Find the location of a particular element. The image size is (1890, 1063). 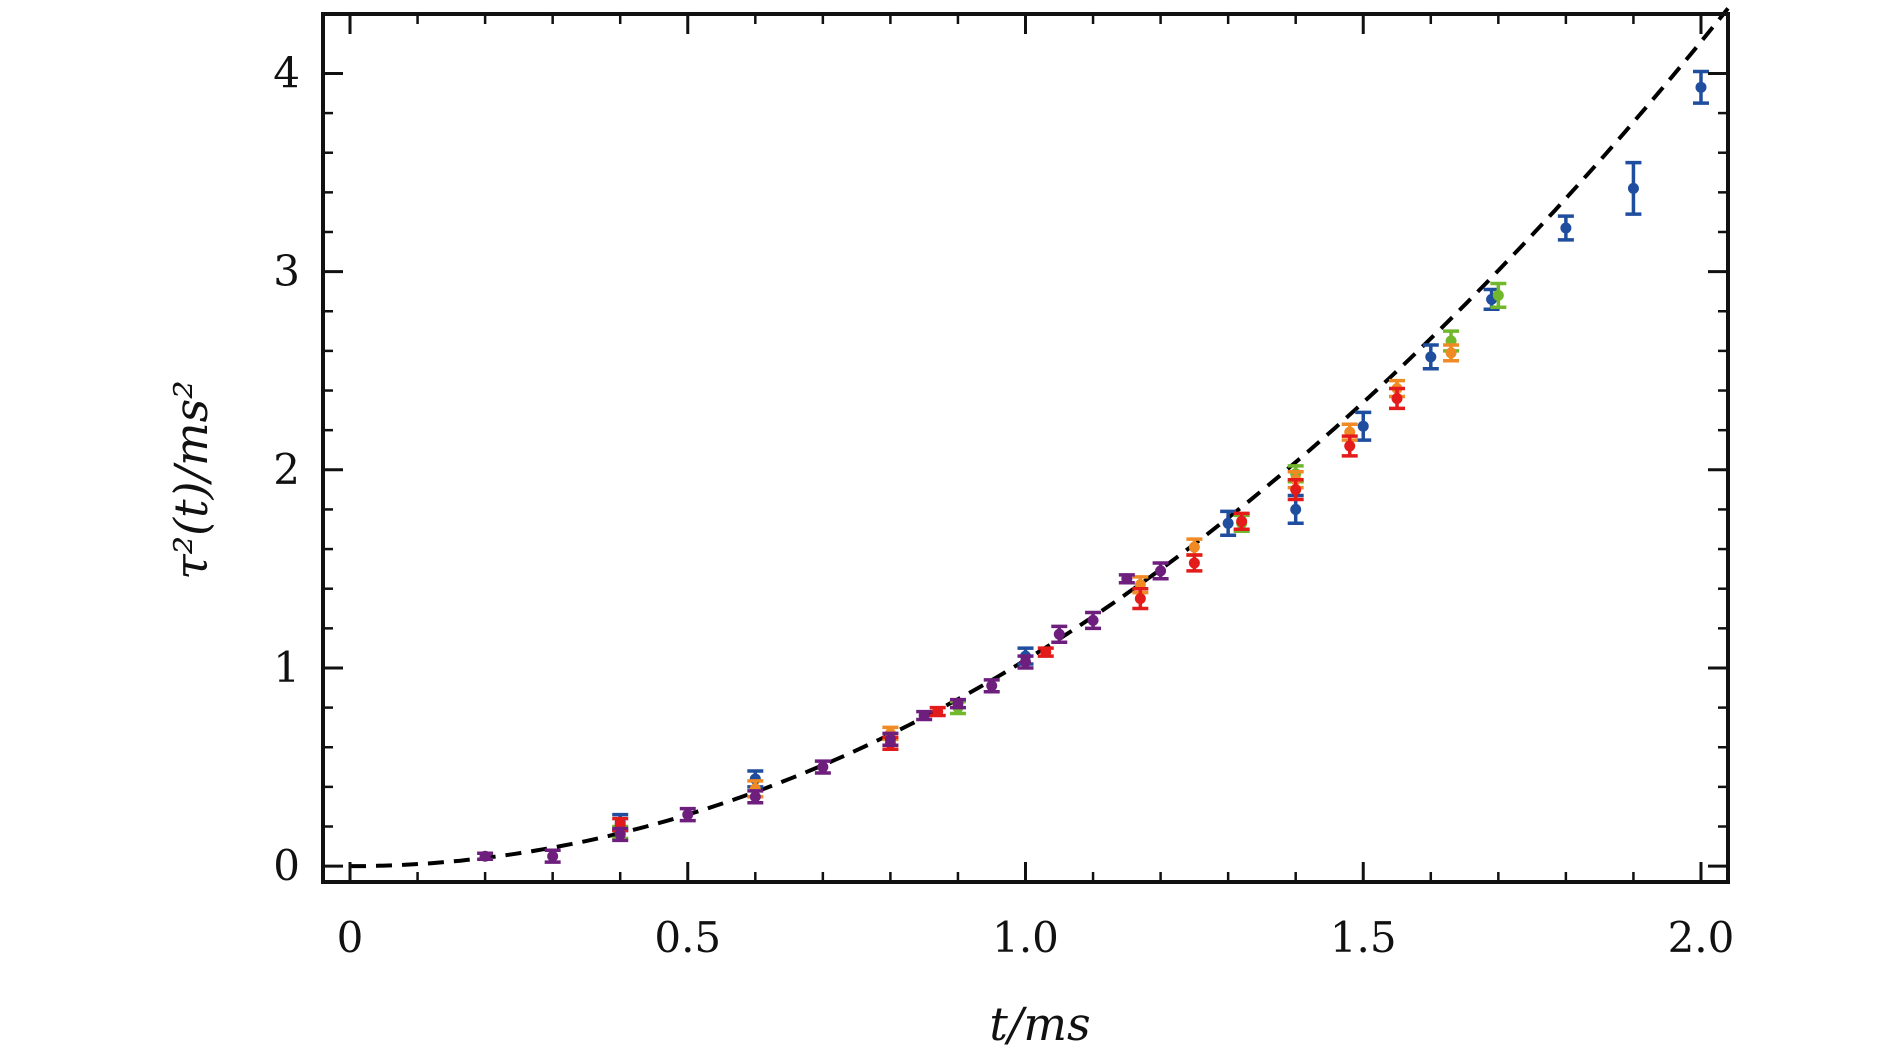

y-axis-label: τ²(t)/ms² is located at coordinates (191, 479).